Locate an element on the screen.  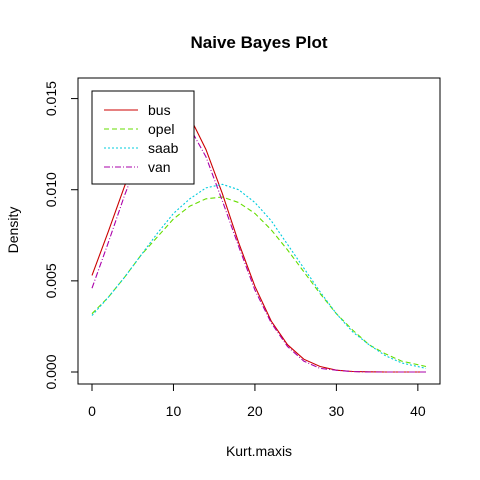
y-tick-label: 0.015 is located at coordinates (51, 98).